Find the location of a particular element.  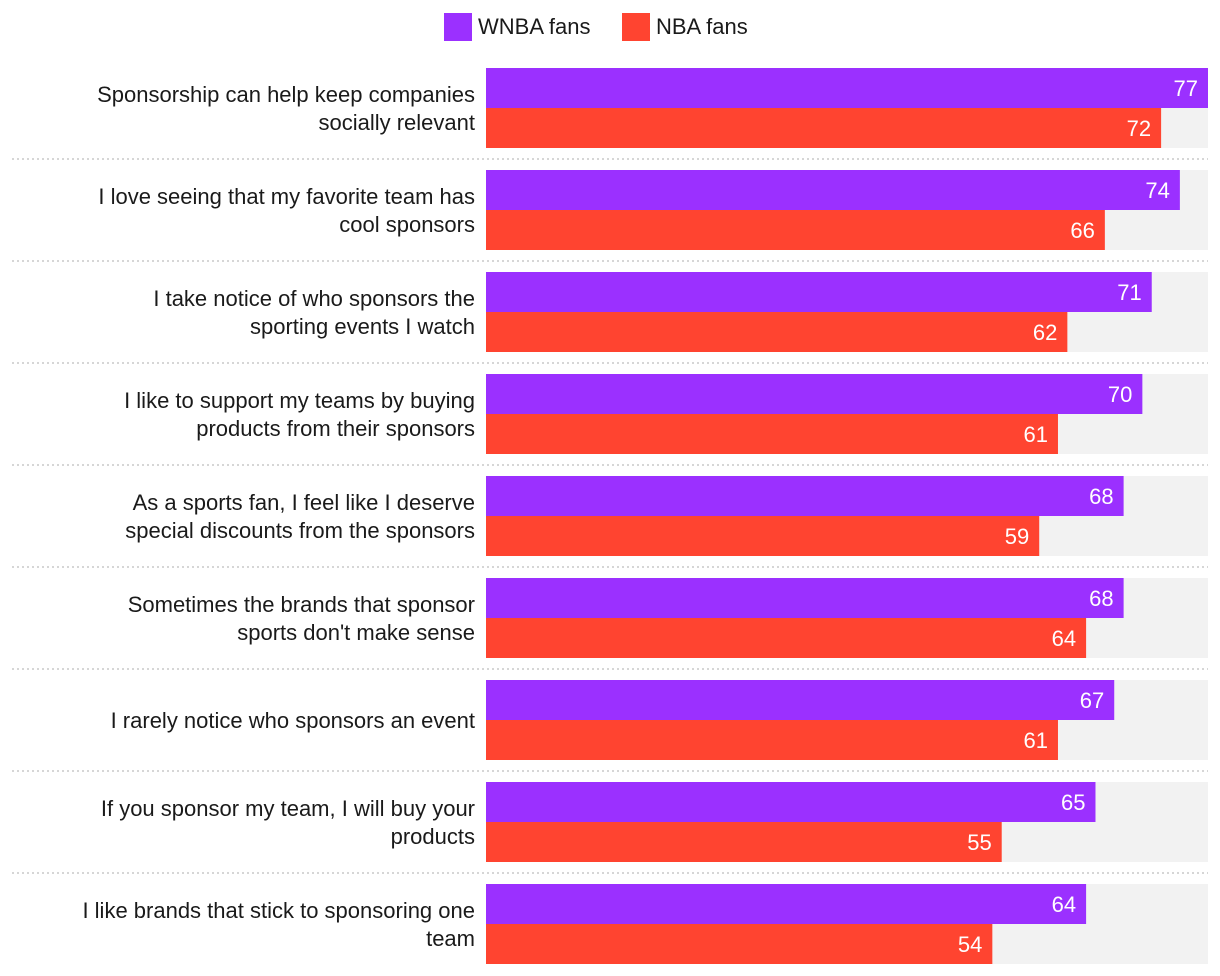

wnba-value-label: 67 is located at coordinates (1092, 700).